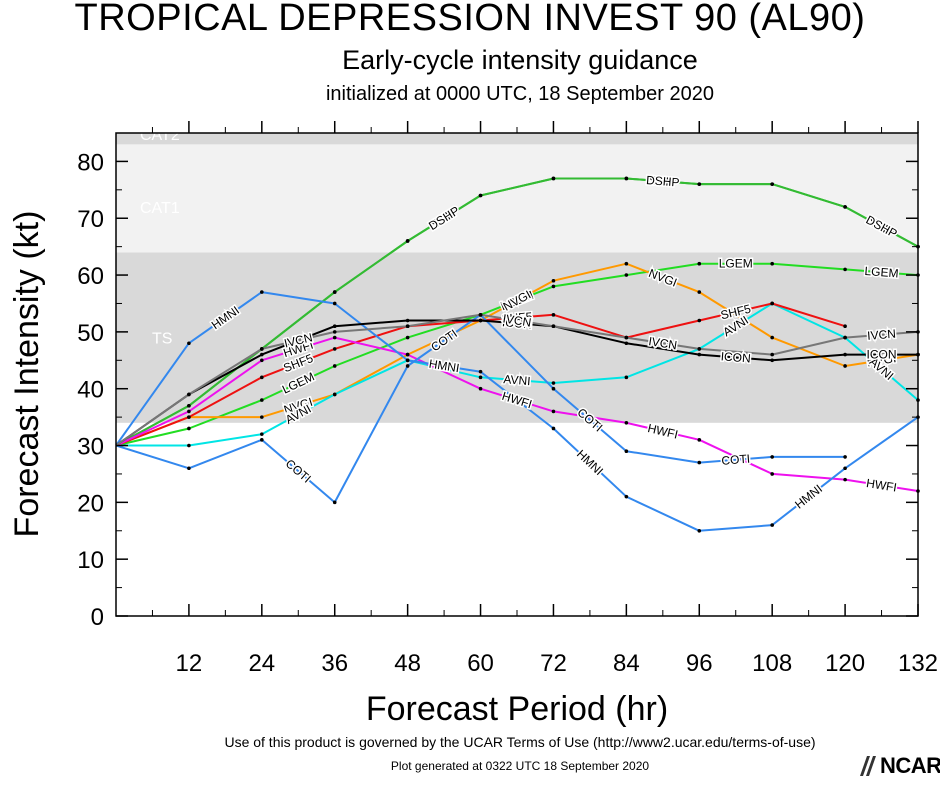  I want to click on x-tick-label: 48, so click(407, 663).